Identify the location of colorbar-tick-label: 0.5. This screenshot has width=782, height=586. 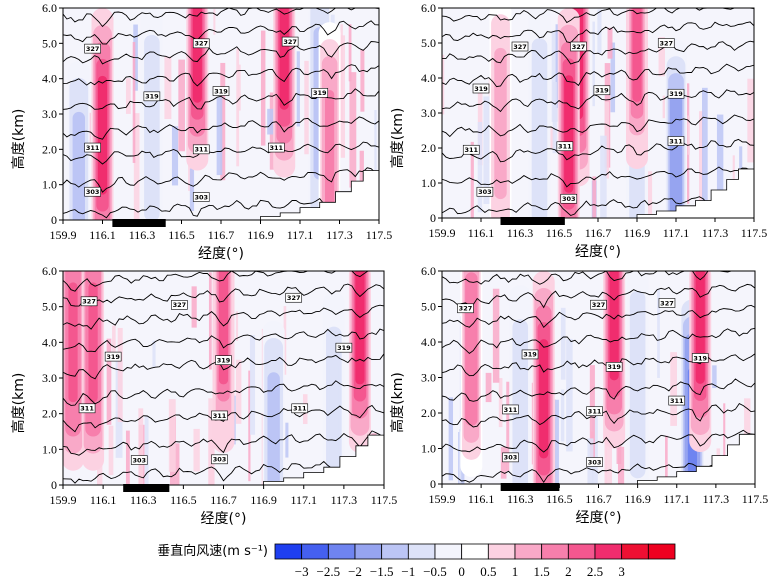
(488, 571).